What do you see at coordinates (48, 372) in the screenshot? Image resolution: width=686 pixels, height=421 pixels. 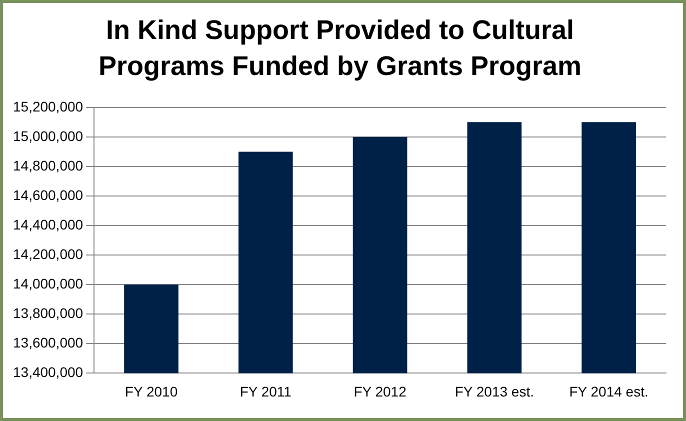 I see `y-tick-label: 13,400,000` at bounding box center [48, 372].